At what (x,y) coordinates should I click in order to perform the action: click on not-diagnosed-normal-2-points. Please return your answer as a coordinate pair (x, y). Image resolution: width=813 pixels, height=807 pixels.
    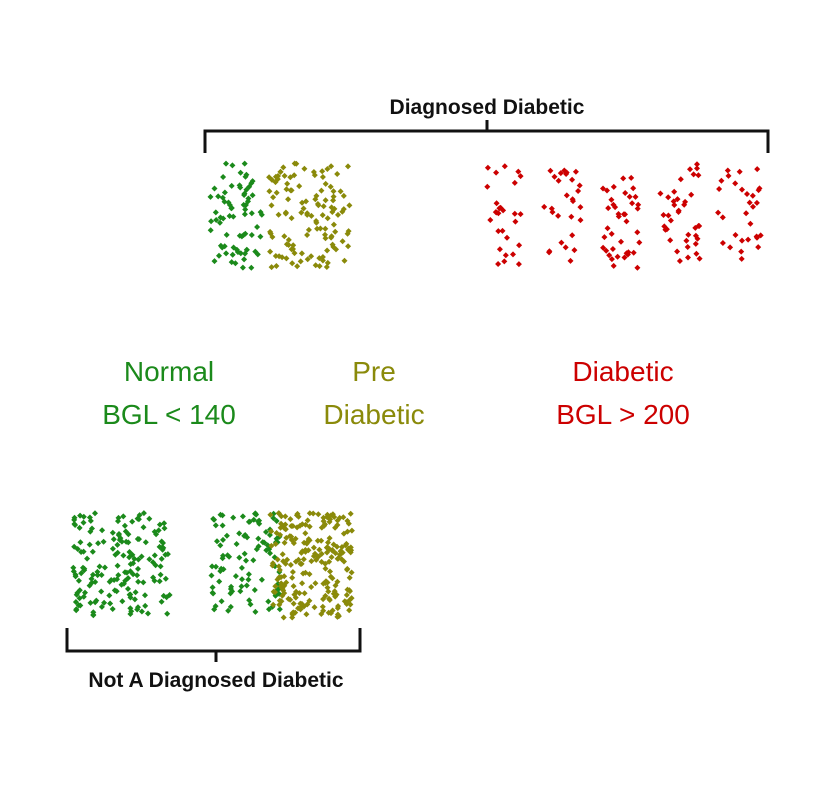
    Looking at the image, I should click on (245, 562).